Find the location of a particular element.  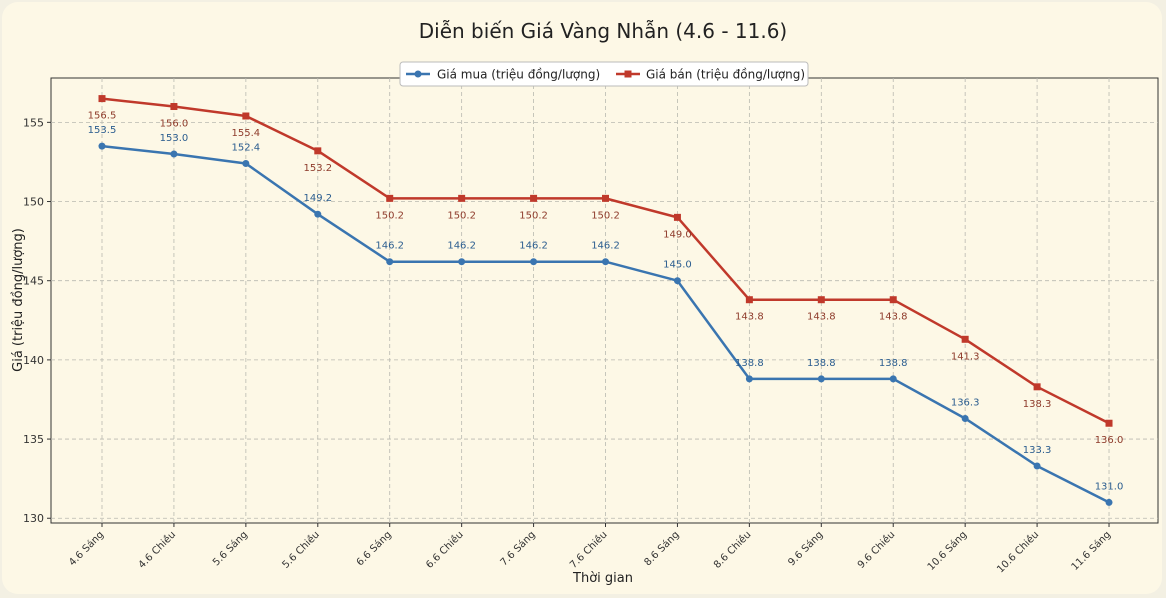

x-tick-label: 5.6 Sáng is located at coordinates (230, 549).